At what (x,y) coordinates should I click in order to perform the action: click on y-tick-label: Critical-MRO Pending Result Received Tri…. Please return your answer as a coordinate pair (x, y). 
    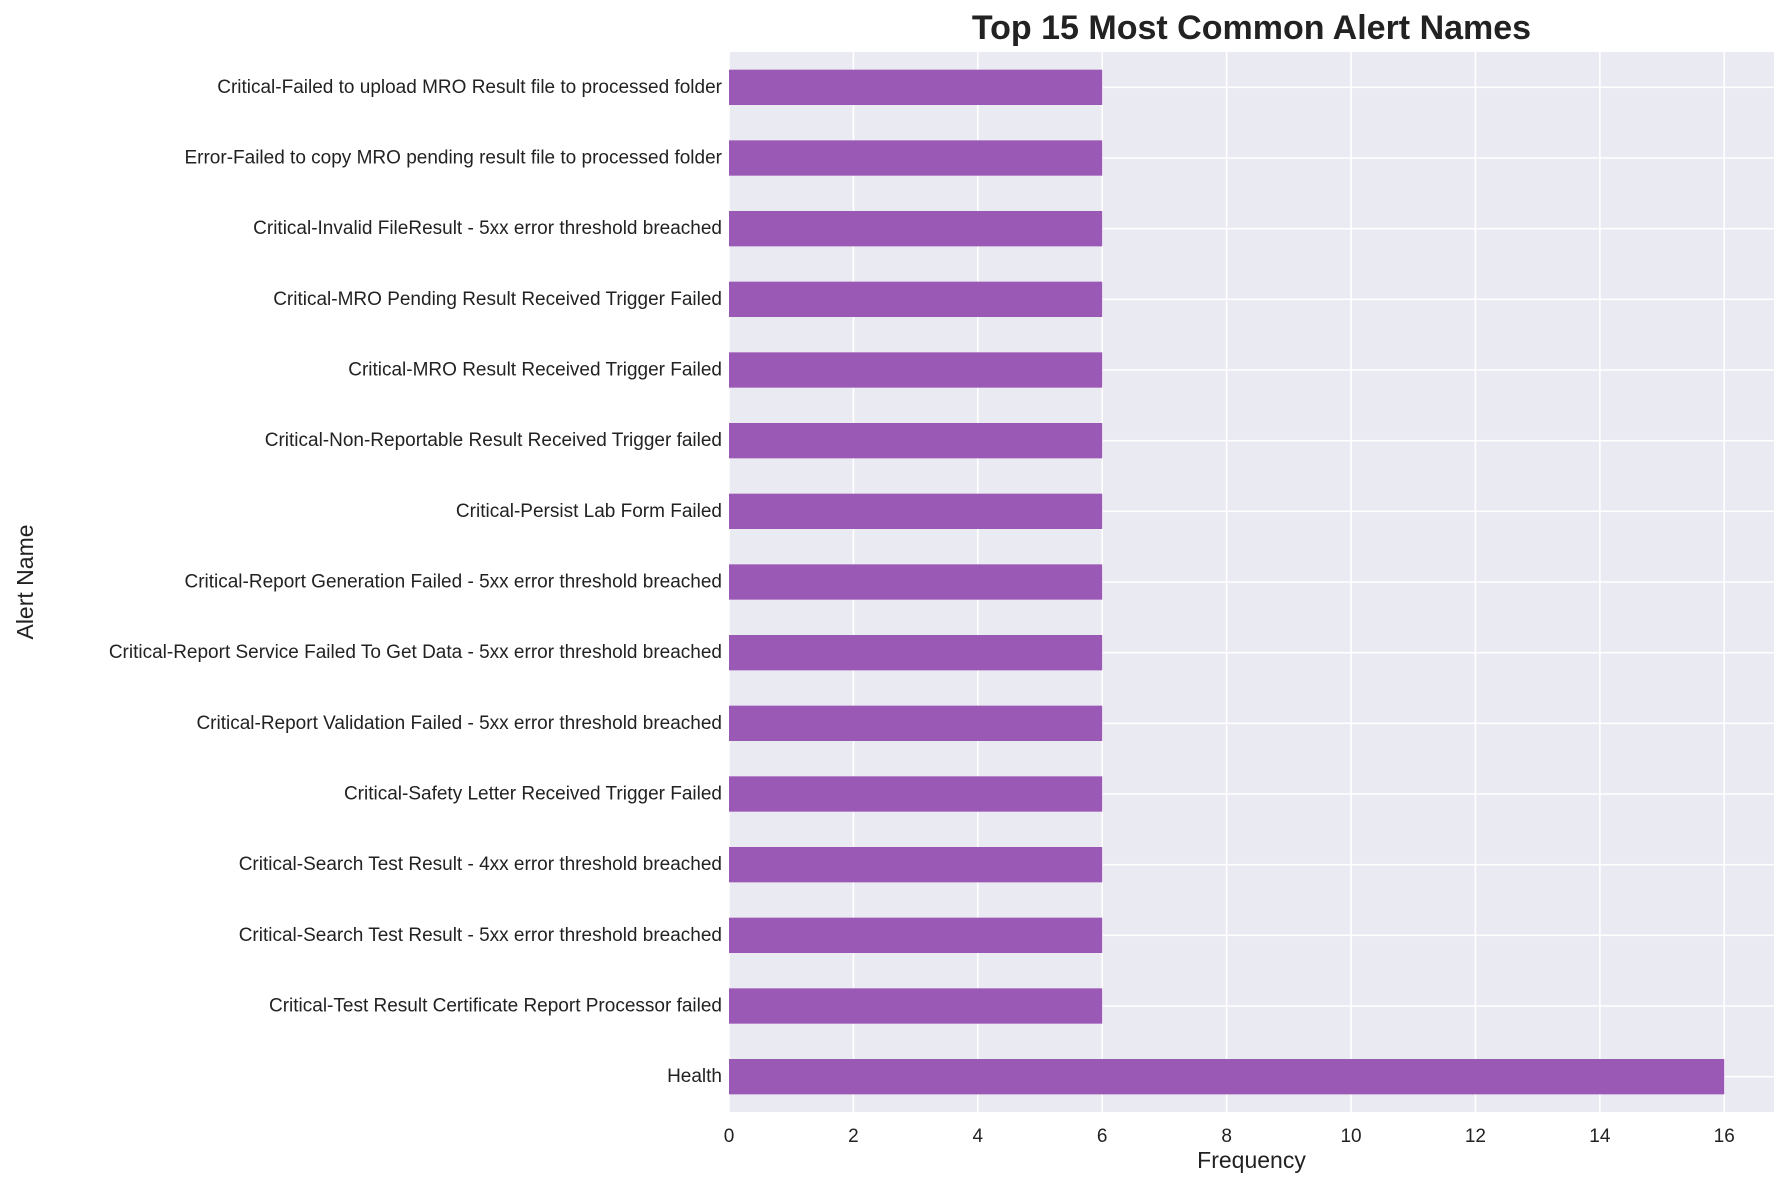
    Looking at the image, I should click on (497, 299).